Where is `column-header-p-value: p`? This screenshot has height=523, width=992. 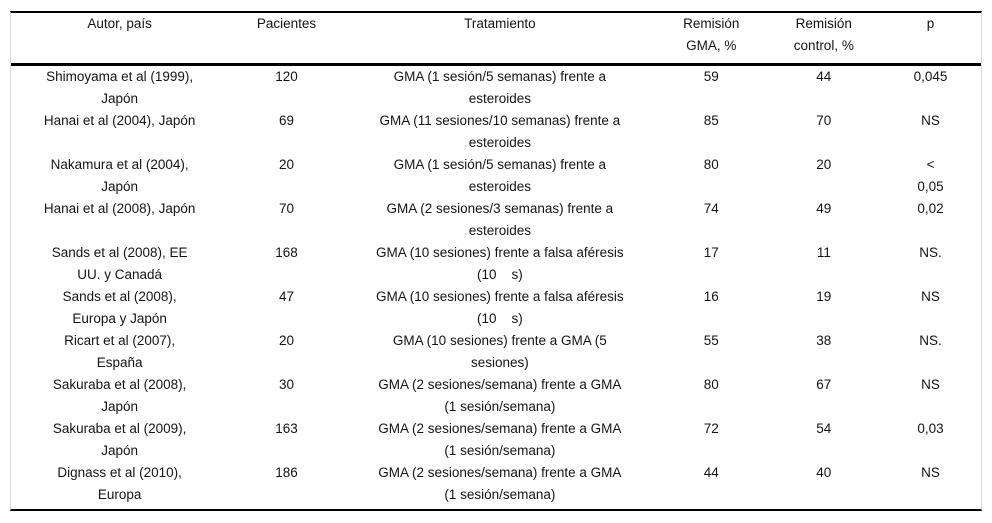
column-header-p-value: p is located at coordinates (930, 23).